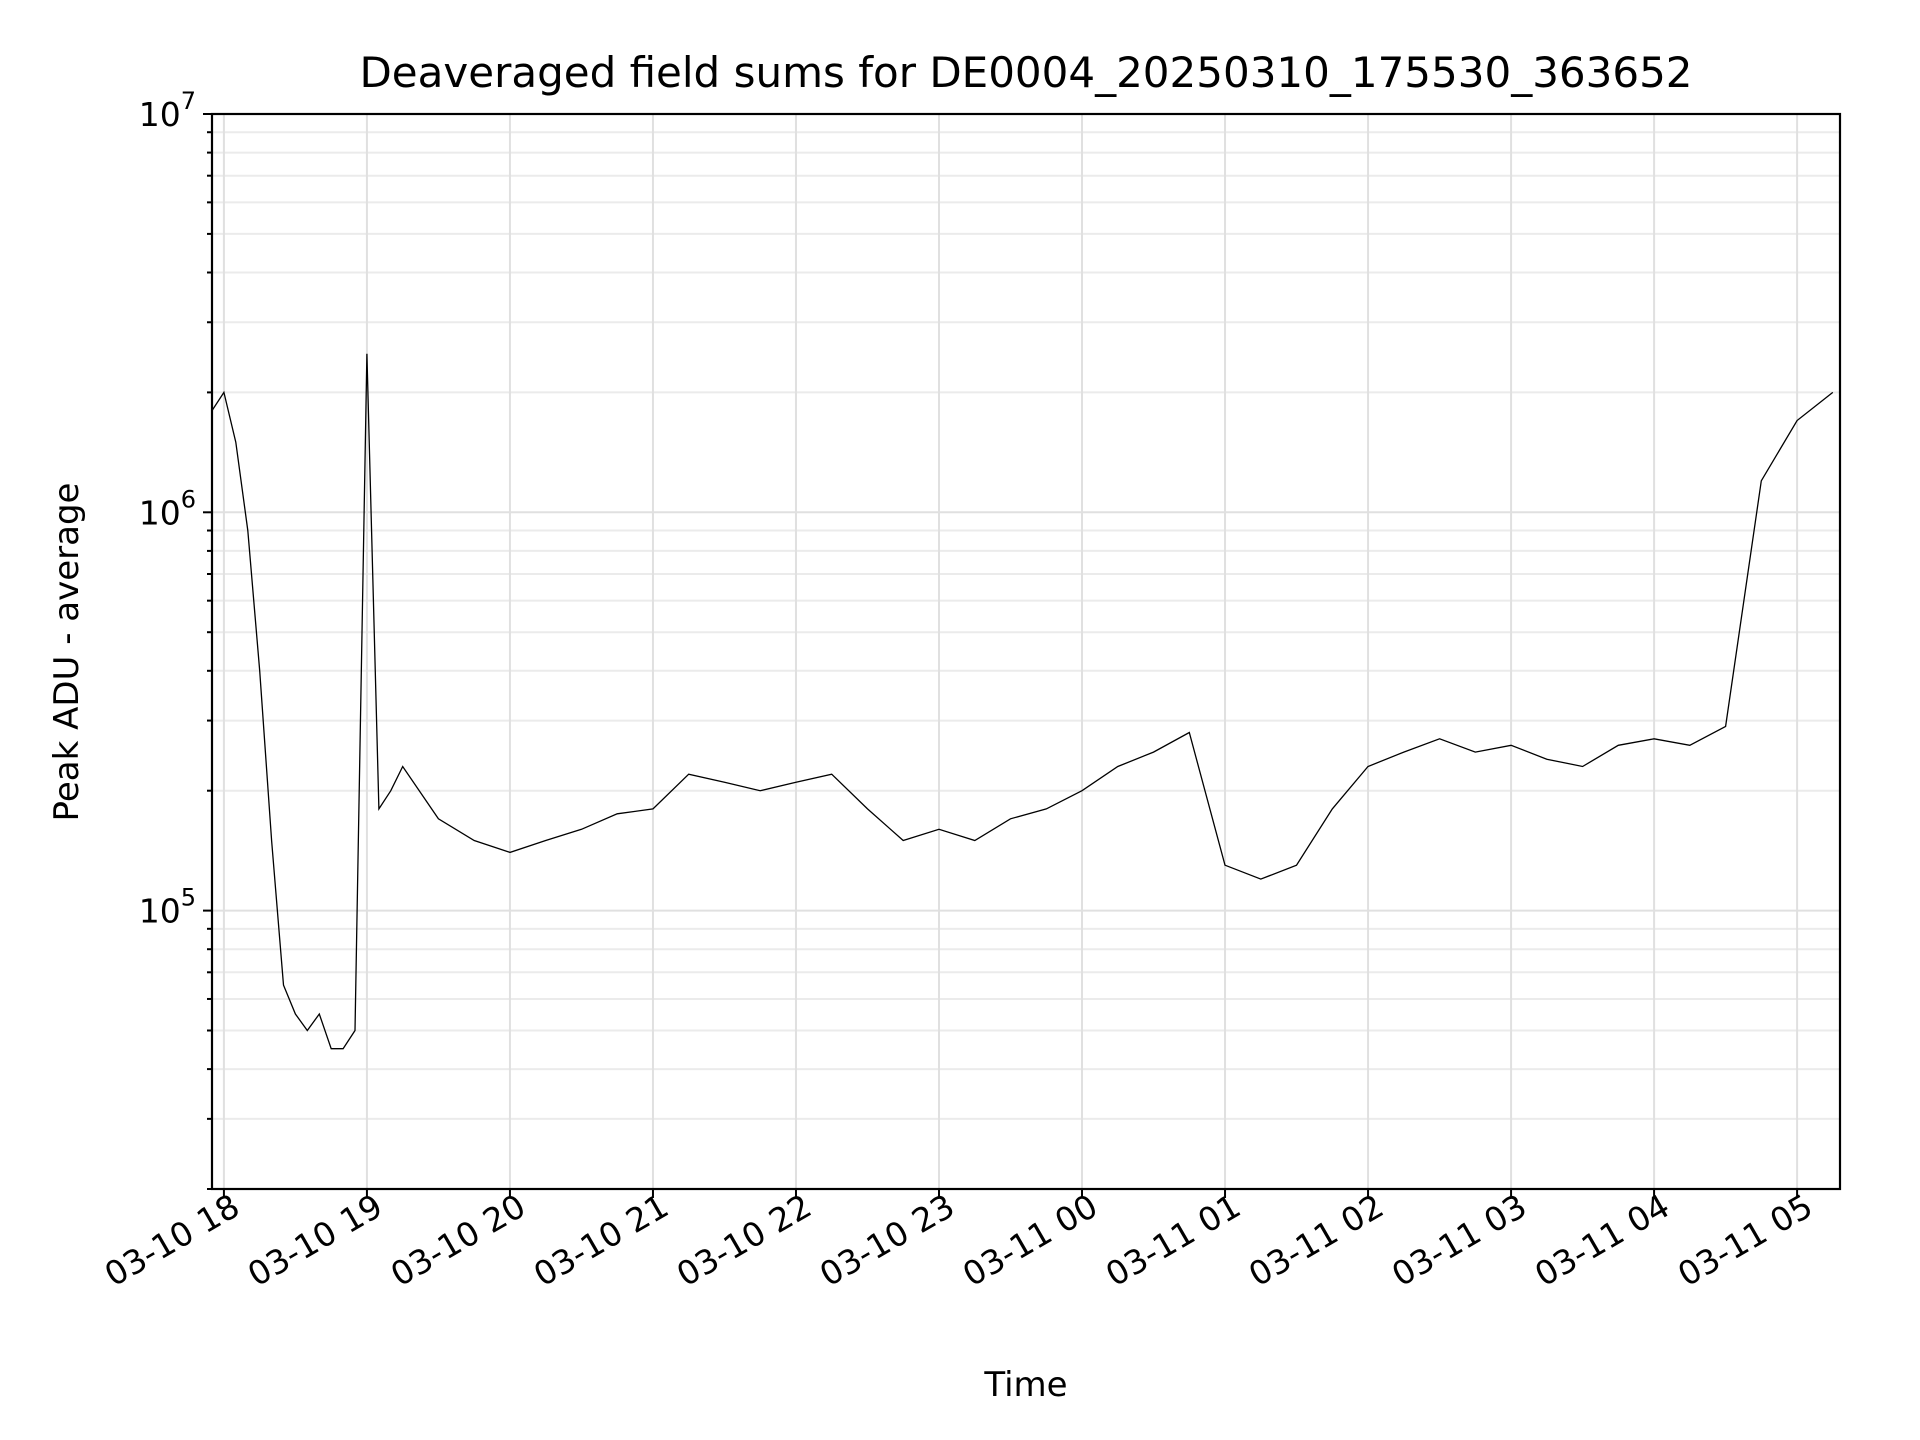  Describe the element at coordinates (167, 508) in the screenshot. I see `y-tick-label: 10⁶` at that location.